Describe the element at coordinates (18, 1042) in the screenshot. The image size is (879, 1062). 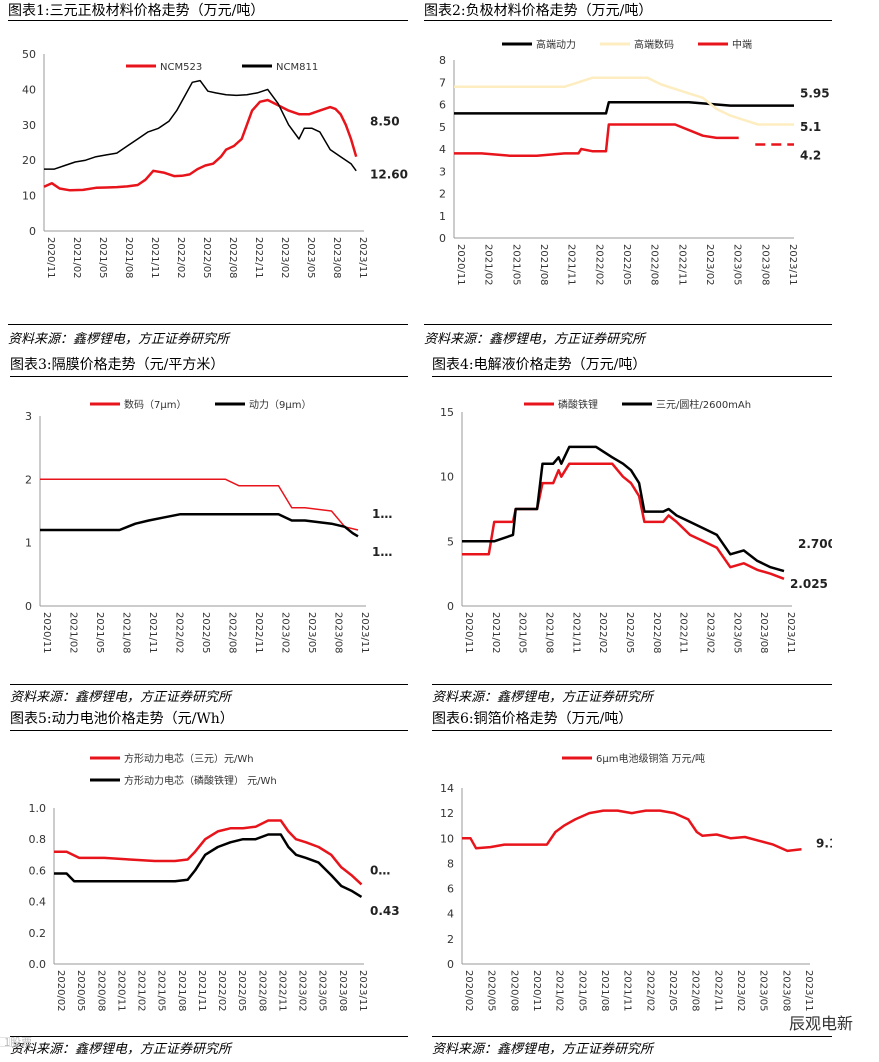
I see `watermark-left: 1⃞股票` at that location.